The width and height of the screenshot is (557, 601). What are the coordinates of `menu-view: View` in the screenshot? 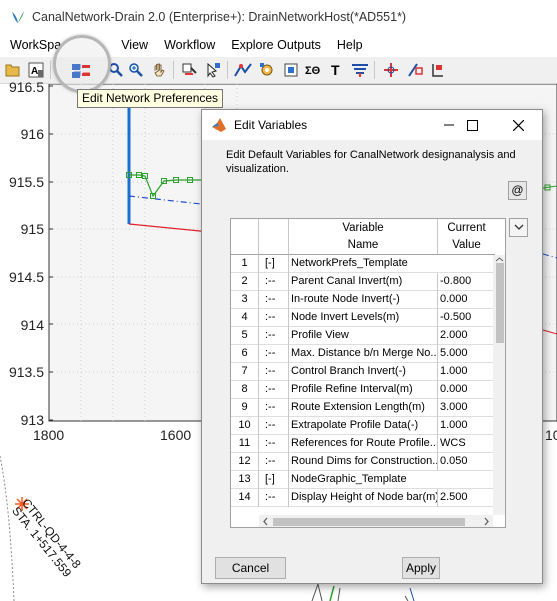 It's located at (135, 45).